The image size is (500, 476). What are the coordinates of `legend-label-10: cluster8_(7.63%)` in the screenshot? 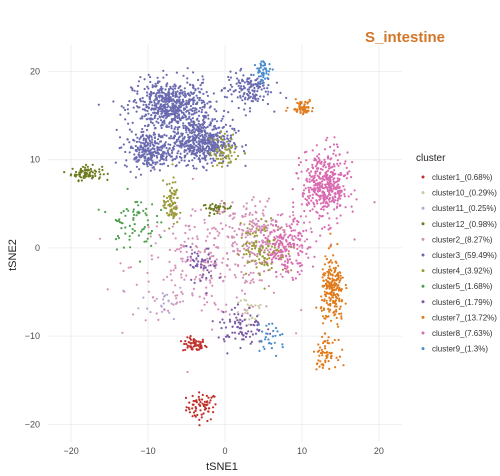 It's located at (462, 333).